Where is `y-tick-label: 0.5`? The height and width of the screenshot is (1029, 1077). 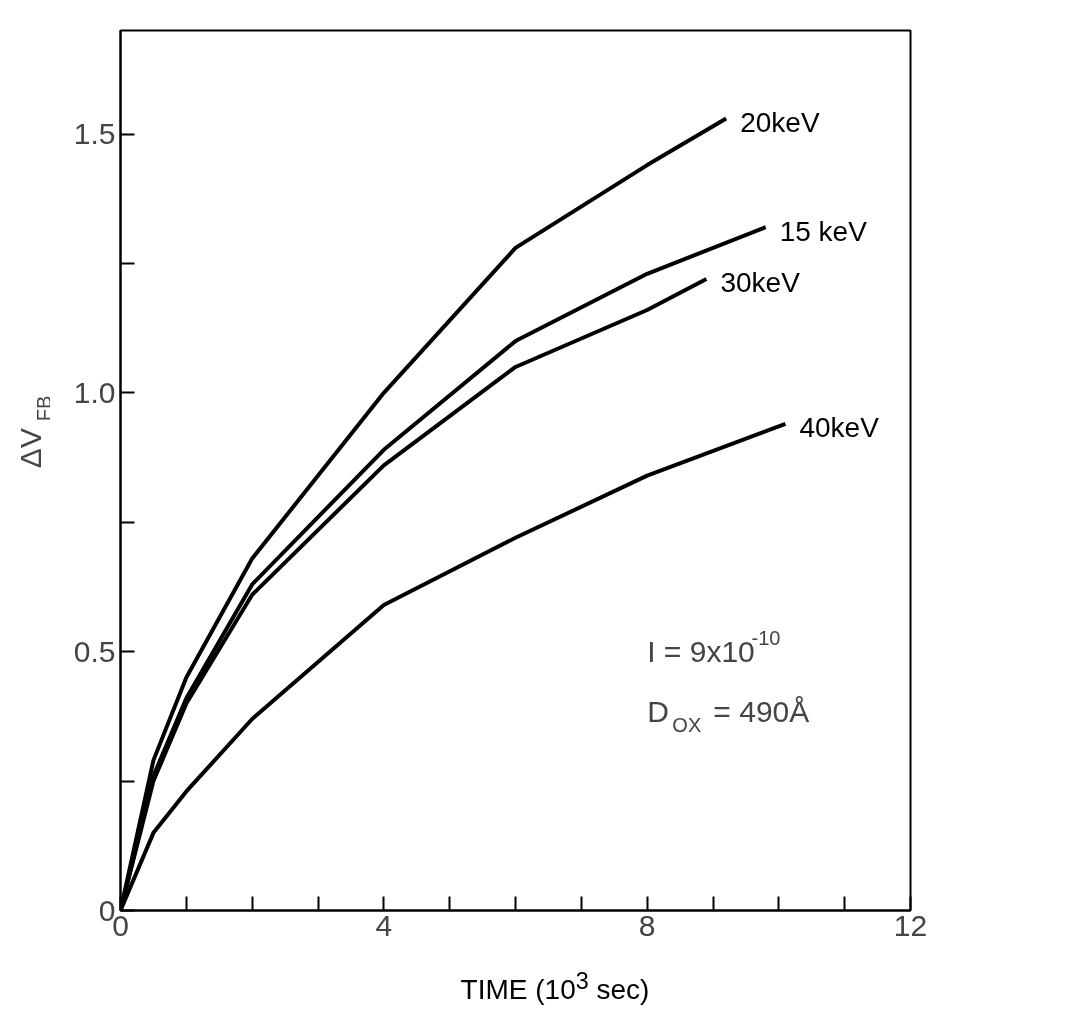 y-tick-label: 0.5 is located at coordinates (94, 651).